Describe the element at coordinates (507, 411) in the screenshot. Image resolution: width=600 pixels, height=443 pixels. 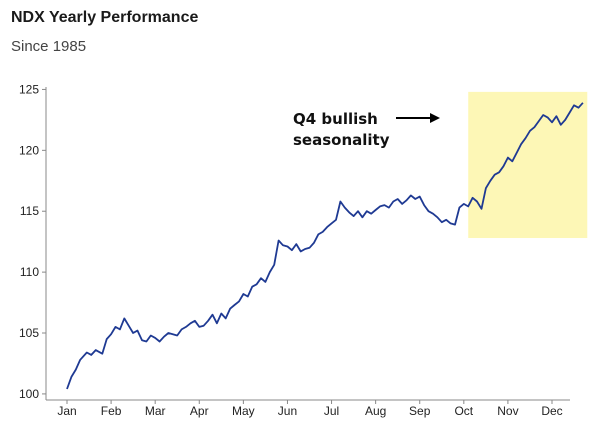
I see `x-tick-label-nov: Nov` at that location.